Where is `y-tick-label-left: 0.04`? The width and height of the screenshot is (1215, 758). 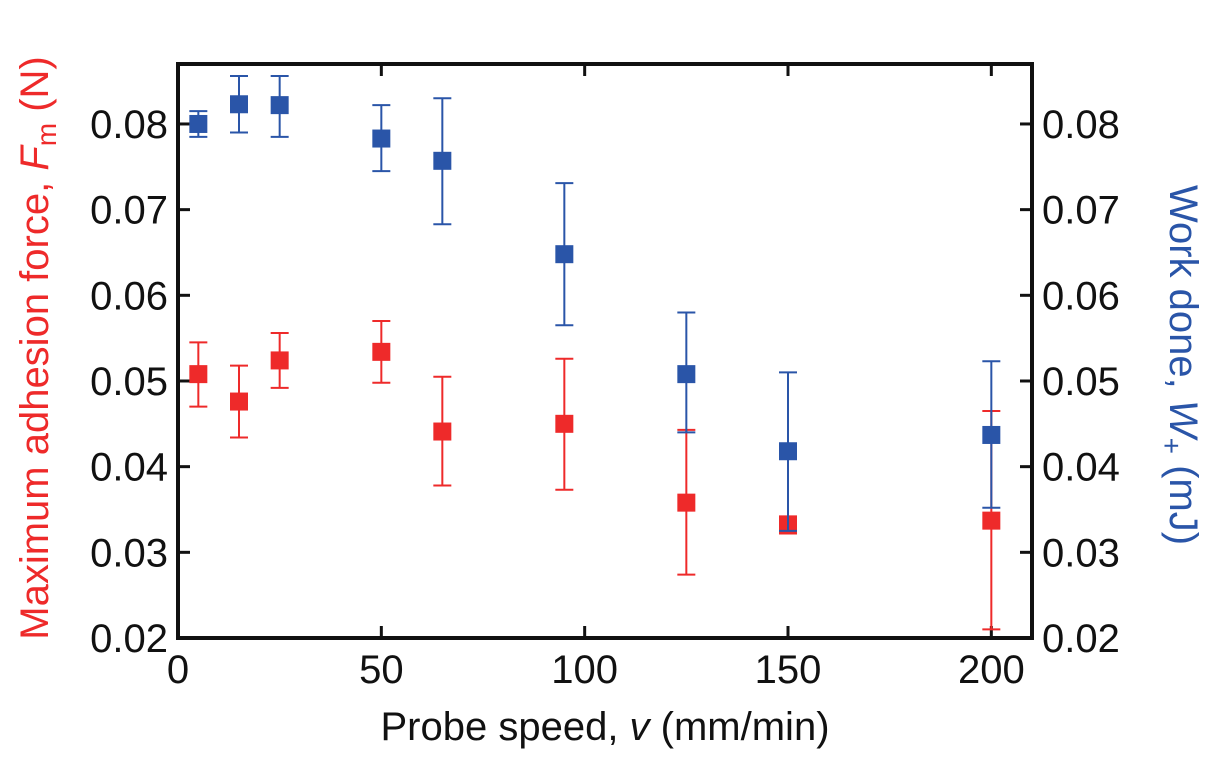
y-tick-label-left: 0.04 is located at coordinates (129, 468).